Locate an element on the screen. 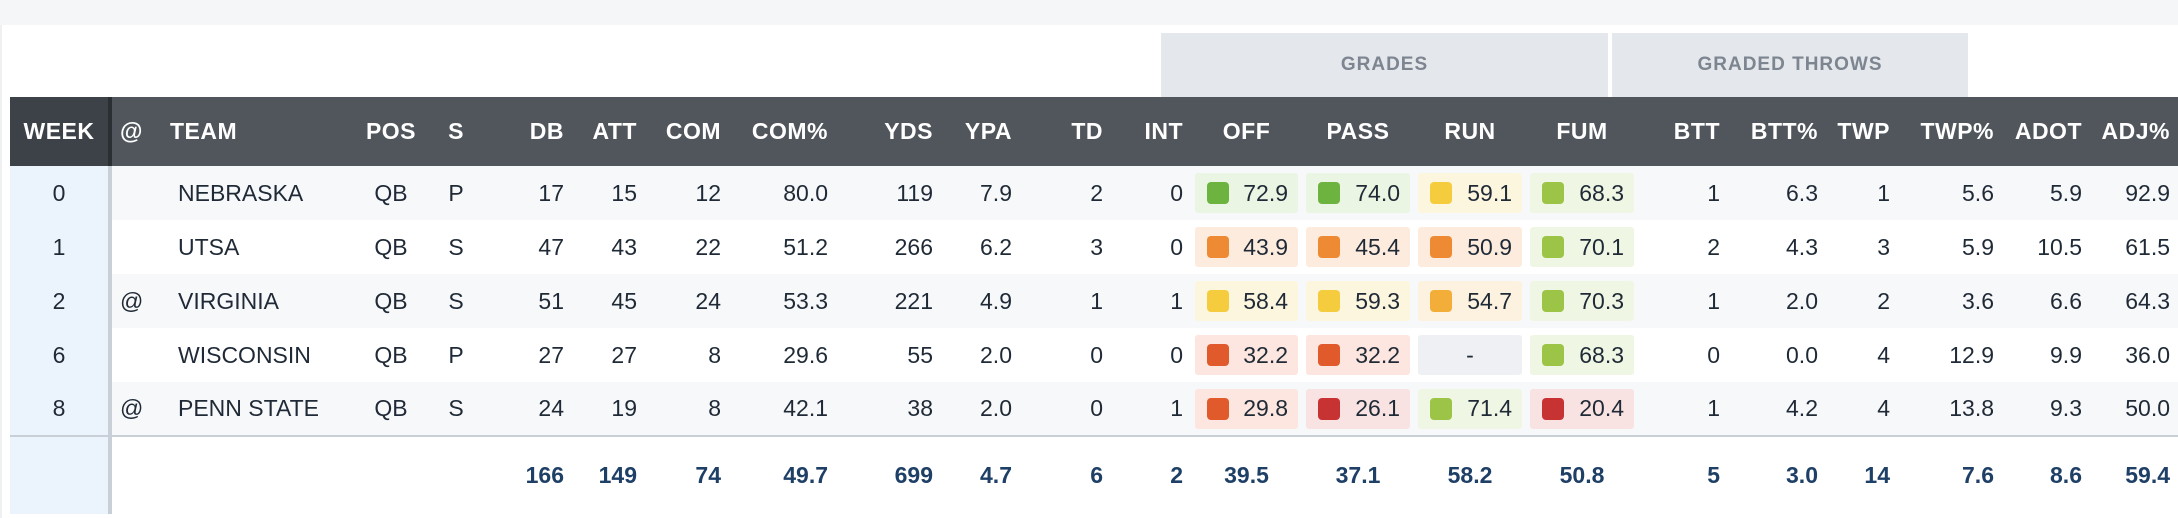 Image resolution: width=2178 pixels, height=518 pixels. btt-cell: 2 is located at coordinates (1683, 247).